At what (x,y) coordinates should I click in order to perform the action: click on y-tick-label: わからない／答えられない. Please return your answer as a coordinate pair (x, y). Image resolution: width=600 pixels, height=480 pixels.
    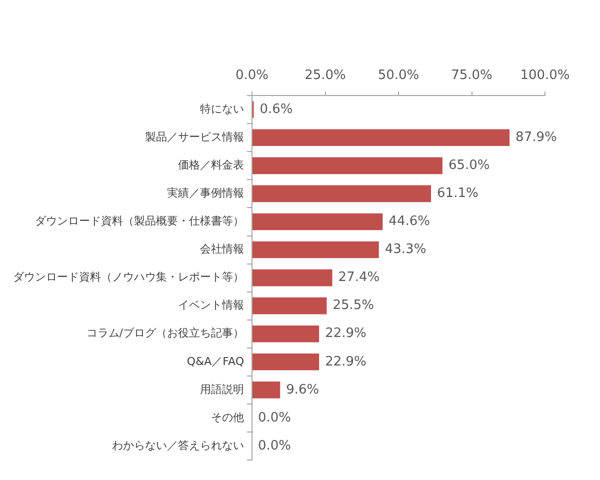
    Looking at the image, I should click on (178, 445).